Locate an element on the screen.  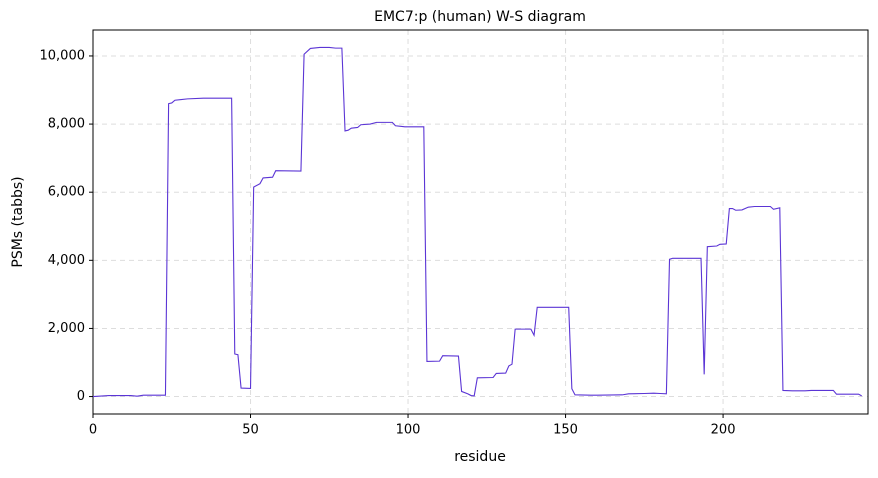
y-axis-label: PSMs (tabbs) is located at coordinates (18, 221).